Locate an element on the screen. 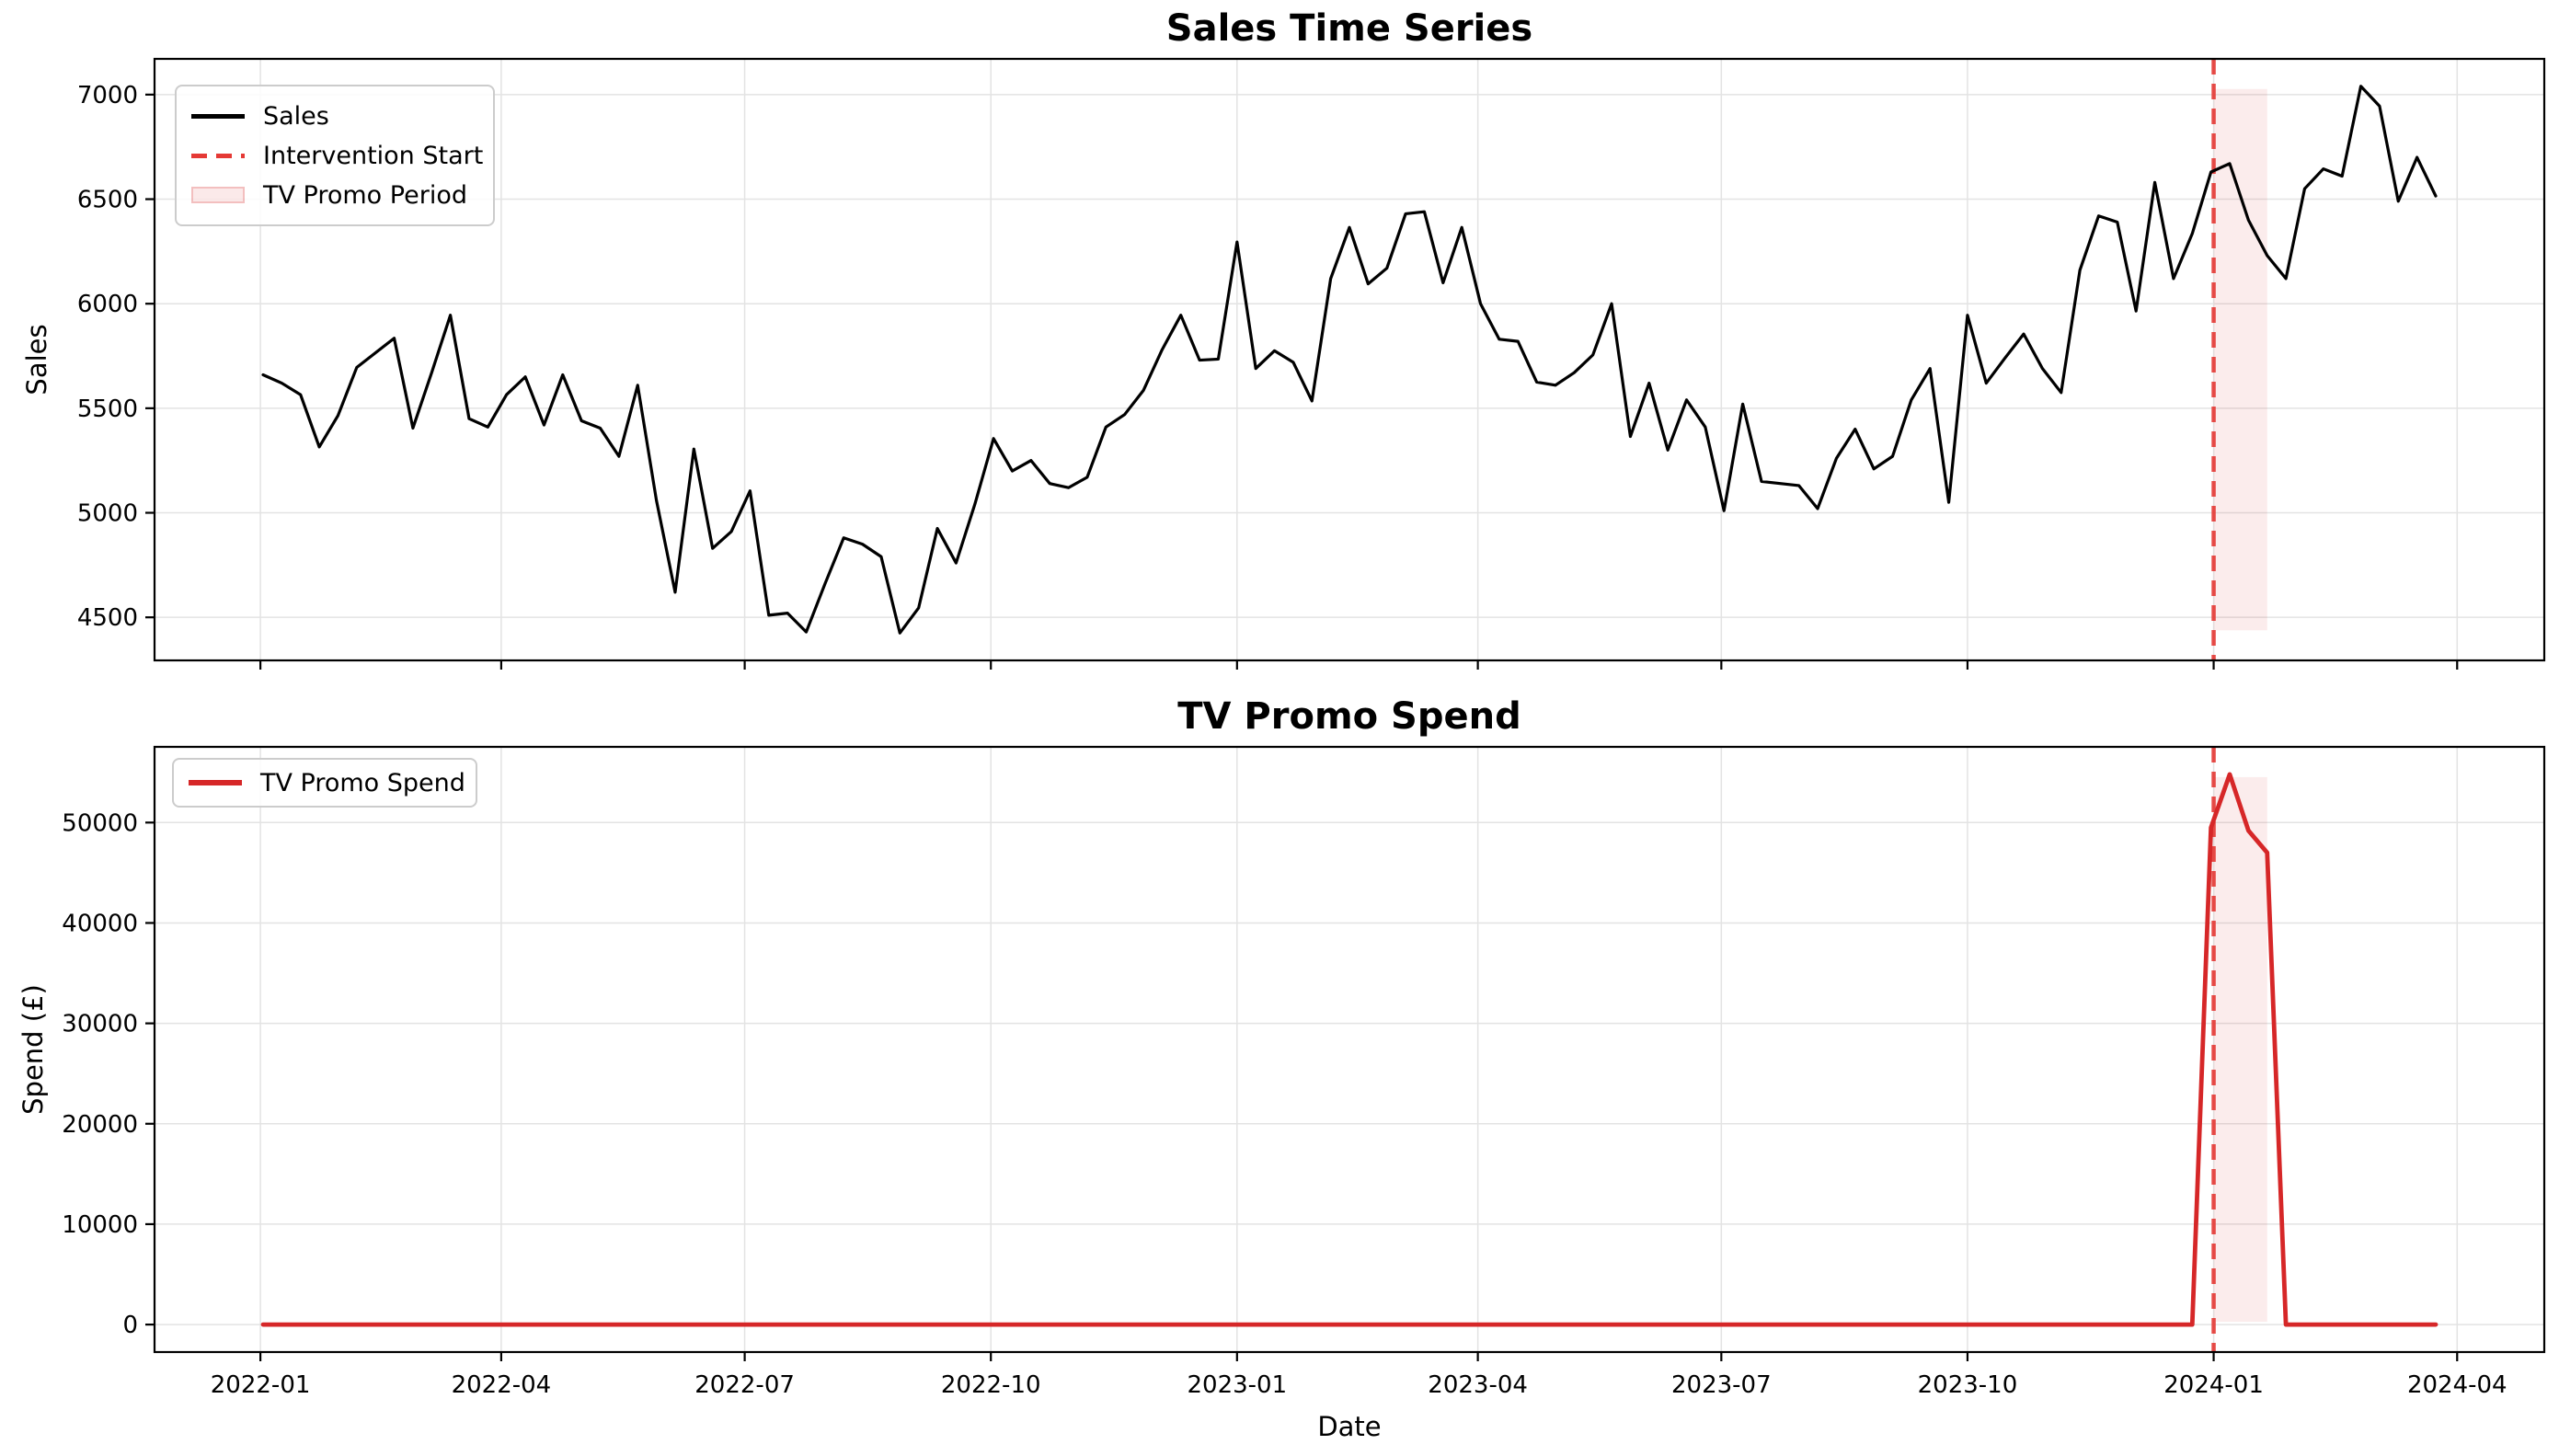 The height and width of the screenshot is (1456, 2559). y-tick-label: 0 is located at coordinates (130, 1325).